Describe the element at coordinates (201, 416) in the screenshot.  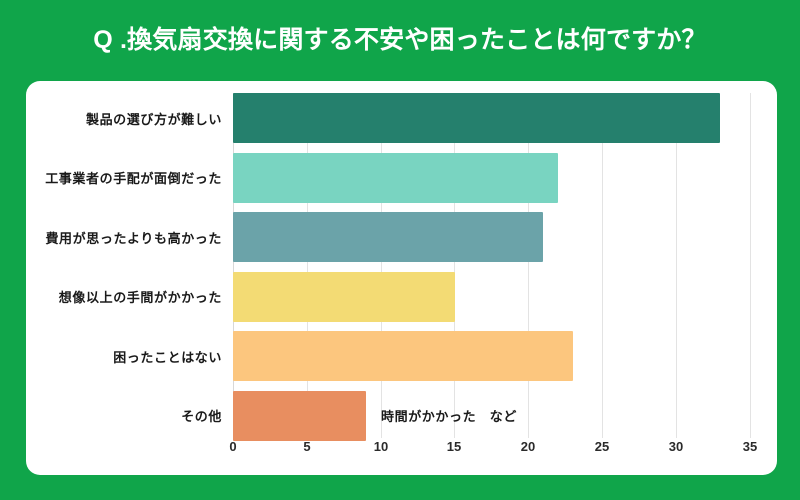
I see `category-label-5: その他` at that location.